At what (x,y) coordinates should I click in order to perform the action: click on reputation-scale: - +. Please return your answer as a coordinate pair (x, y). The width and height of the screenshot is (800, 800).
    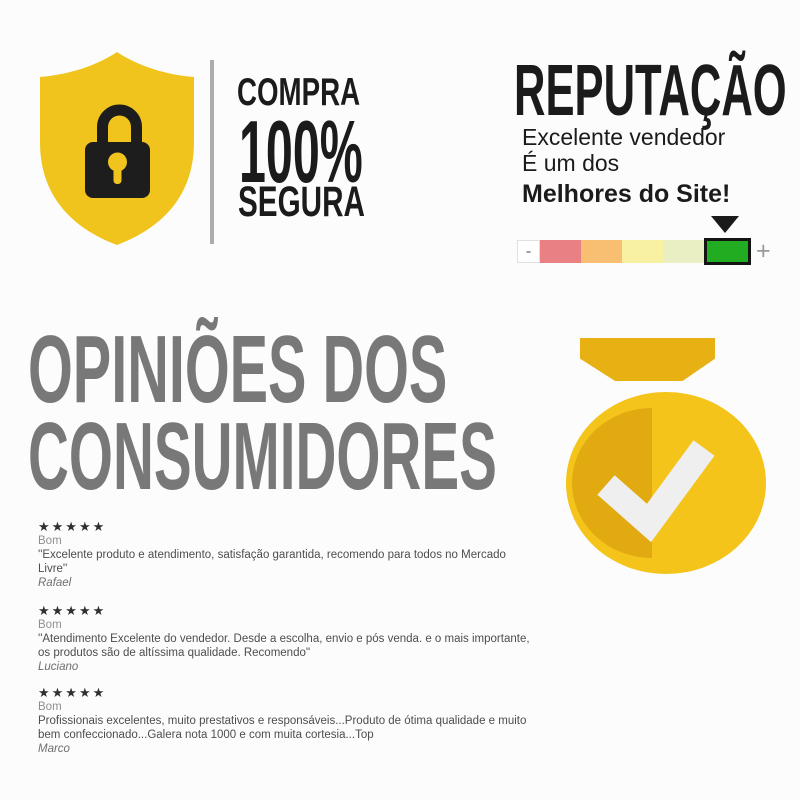
    Looking at the image, I should click on (644, 251).